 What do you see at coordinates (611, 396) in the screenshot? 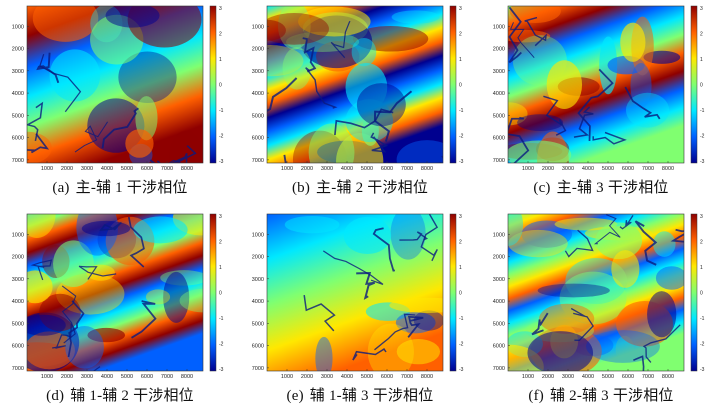
I see `panel-caption-text: 辅 2-辅 3 干涉相位` at bounding box center [611, 396].